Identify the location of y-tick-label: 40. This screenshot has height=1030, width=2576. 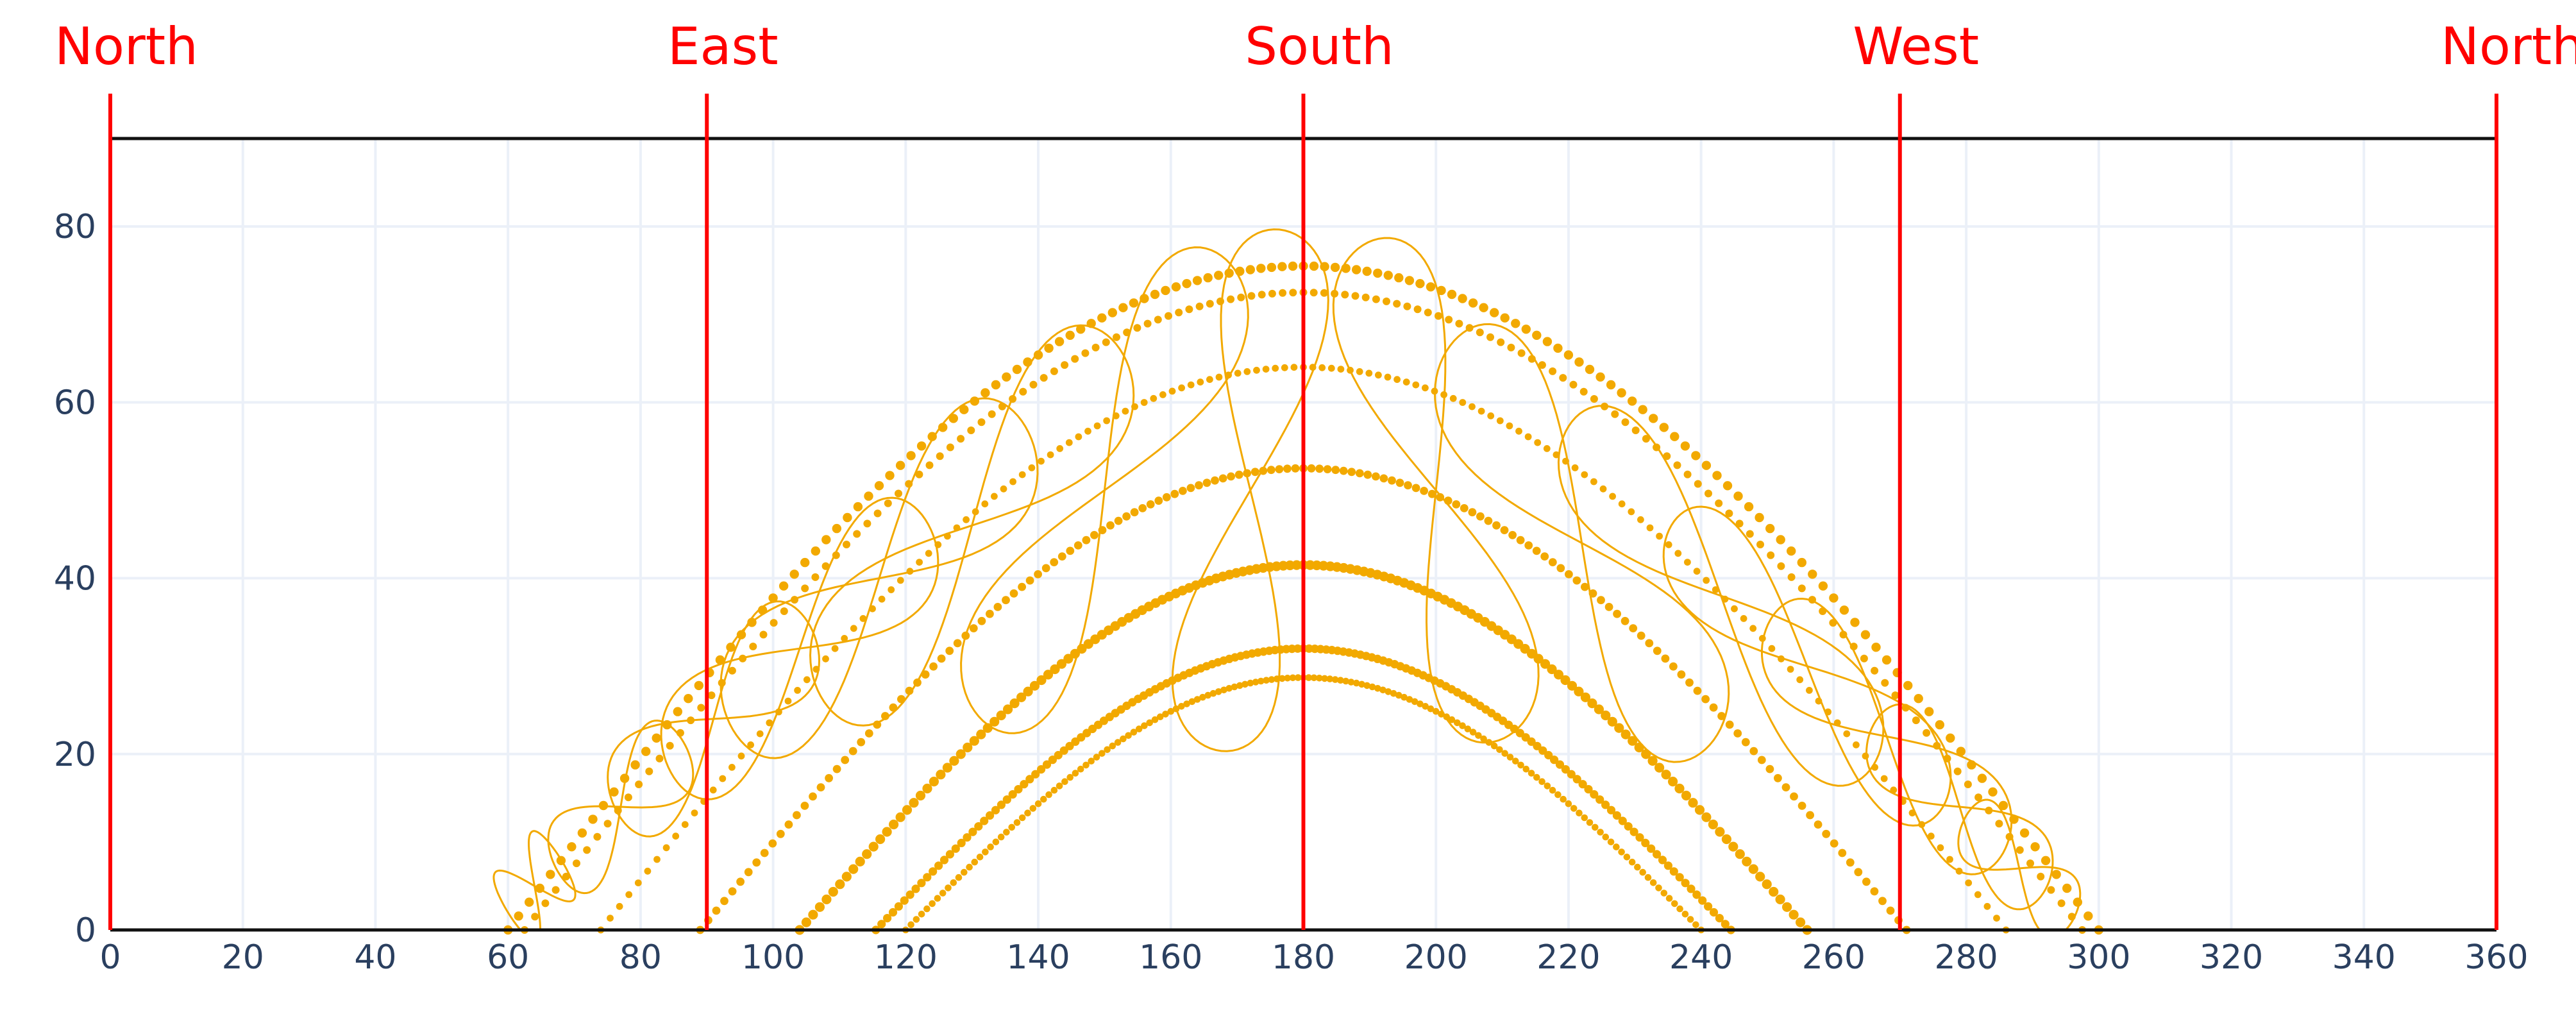
(75, 579).